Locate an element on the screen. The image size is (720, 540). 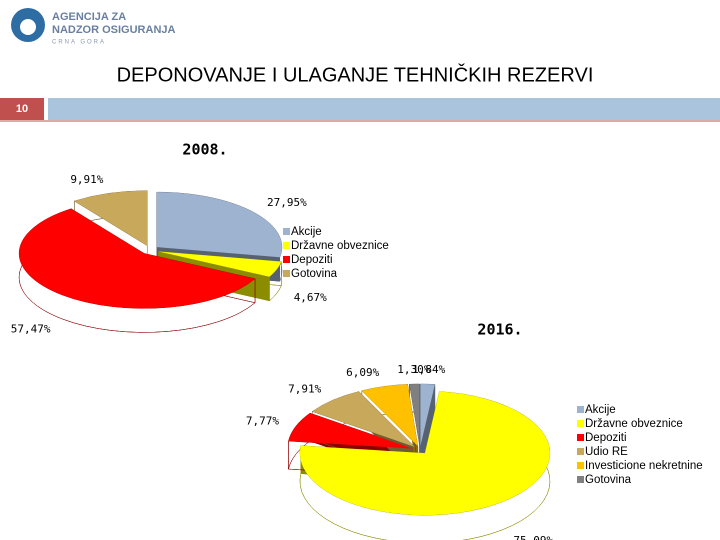
value-label: 1,84% is located at coordinates (428, 369).